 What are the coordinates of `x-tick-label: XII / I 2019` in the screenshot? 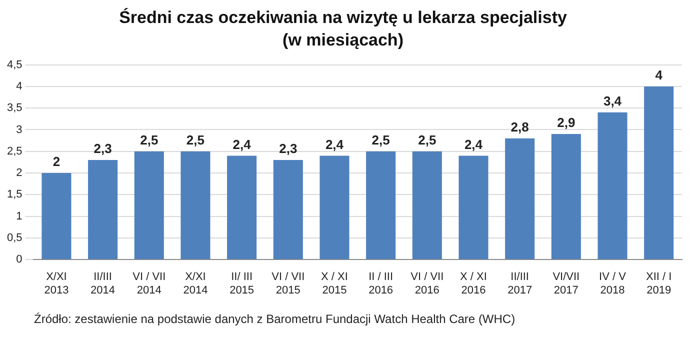 It's located at (659, 283).